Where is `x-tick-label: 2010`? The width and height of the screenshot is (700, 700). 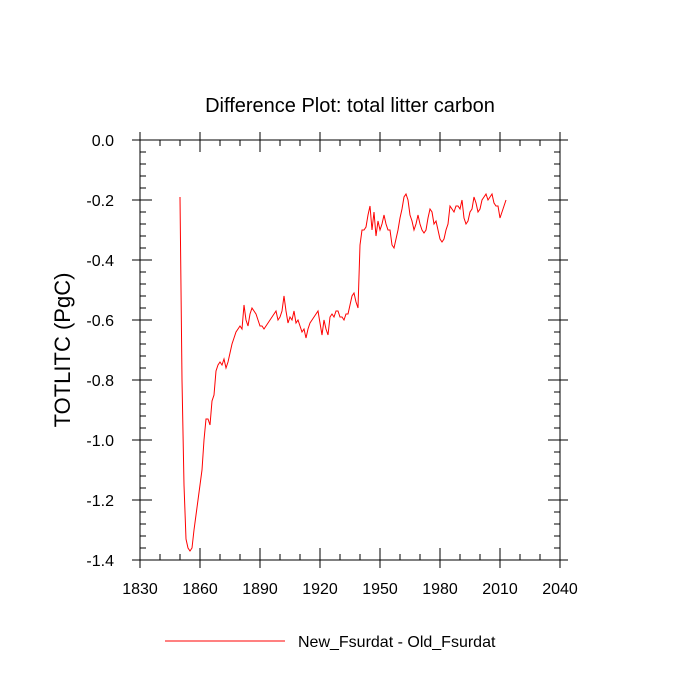
x-tick-label: 2010 is located at coordinates (500, 589).